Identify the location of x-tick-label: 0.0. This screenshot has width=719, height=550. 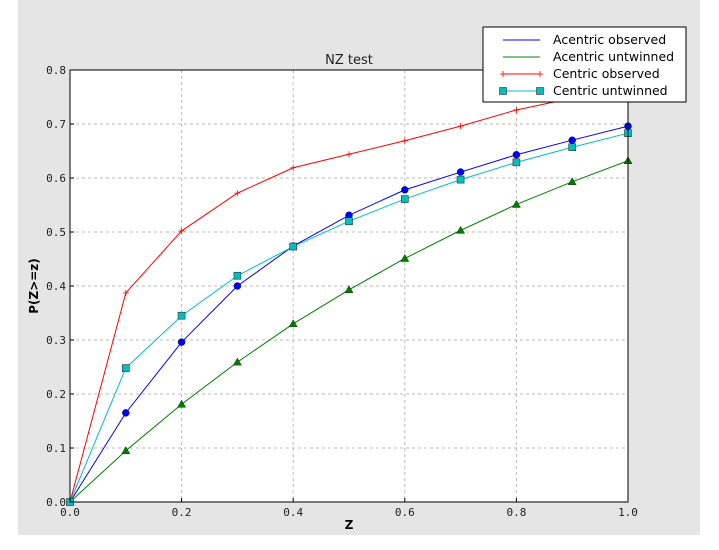
(70, 512).